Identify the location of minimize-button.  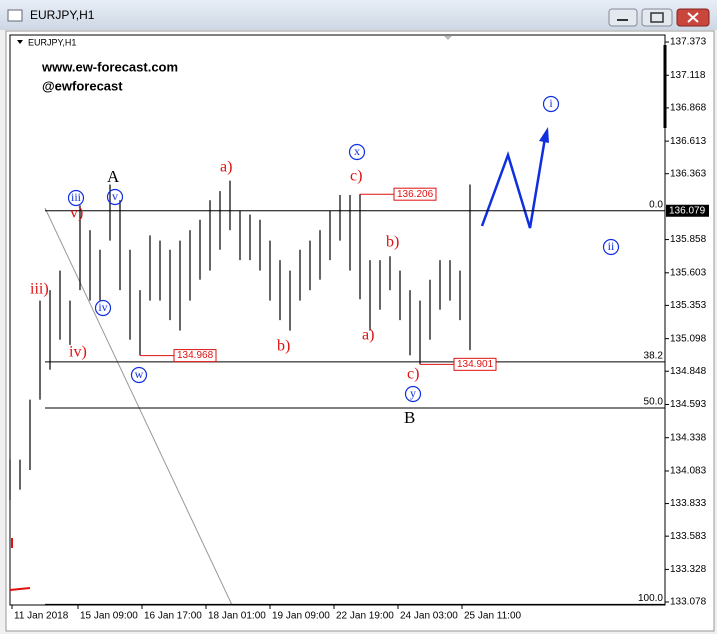
(623, 17).